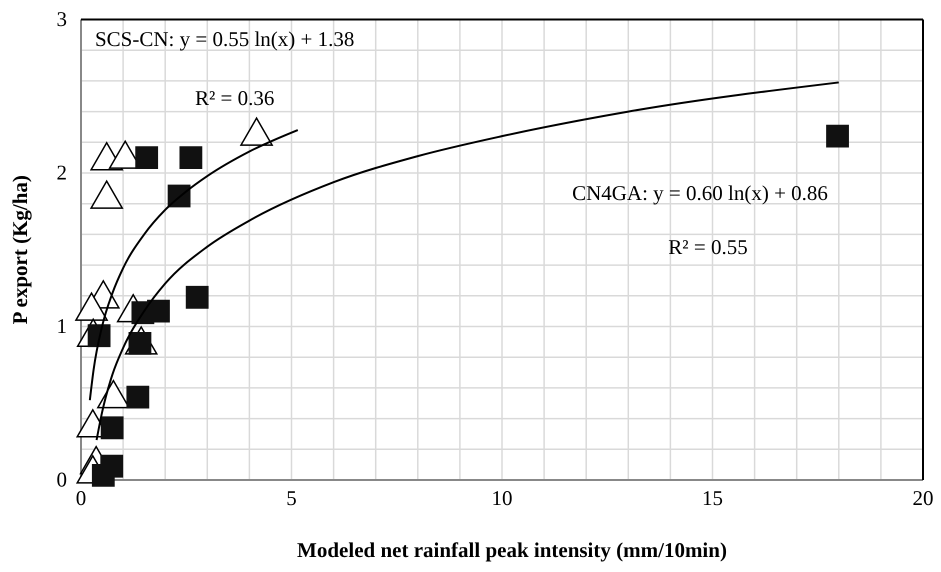  I want to click on x-axis-title: Modeled net rainfall peak intensity (mm/10min), so click(512, 550).